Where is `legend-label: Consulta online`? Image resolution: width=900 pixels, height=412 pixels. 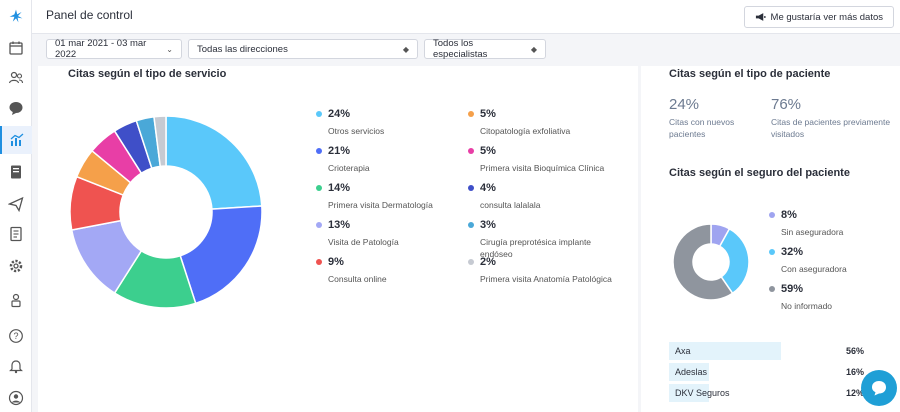
legend-label: Consulta online is located at coordinates (357, 279).